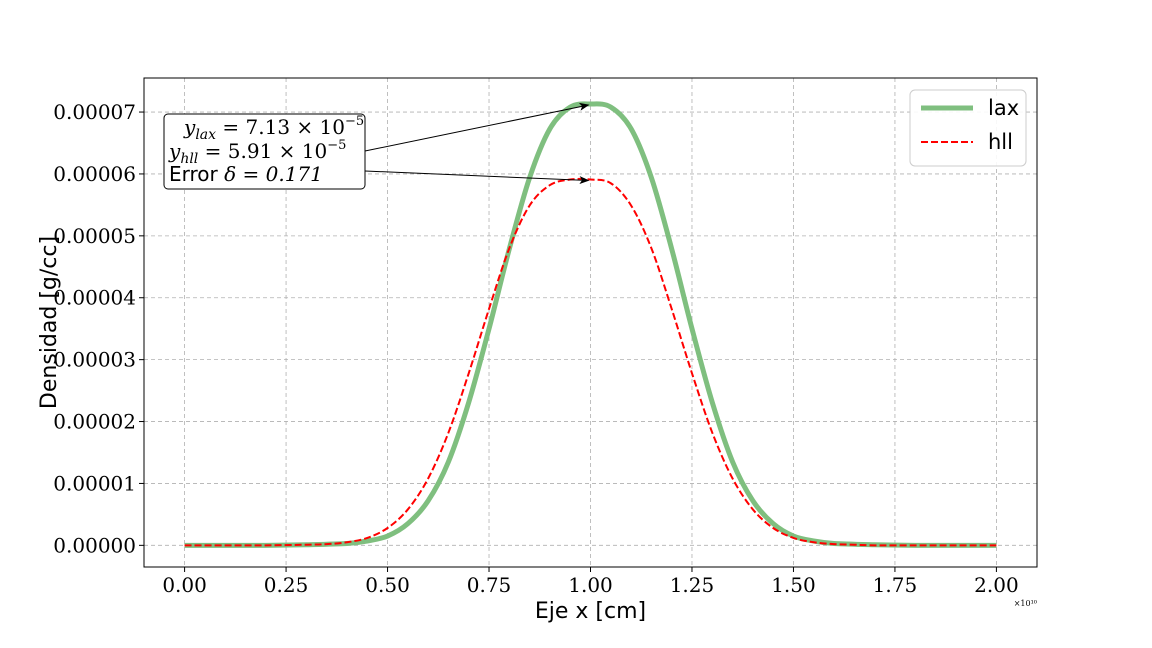 The height and width of the screenshot is (648, 1152). I want to click on x-tick-label: 1.00, so click(590, 585).